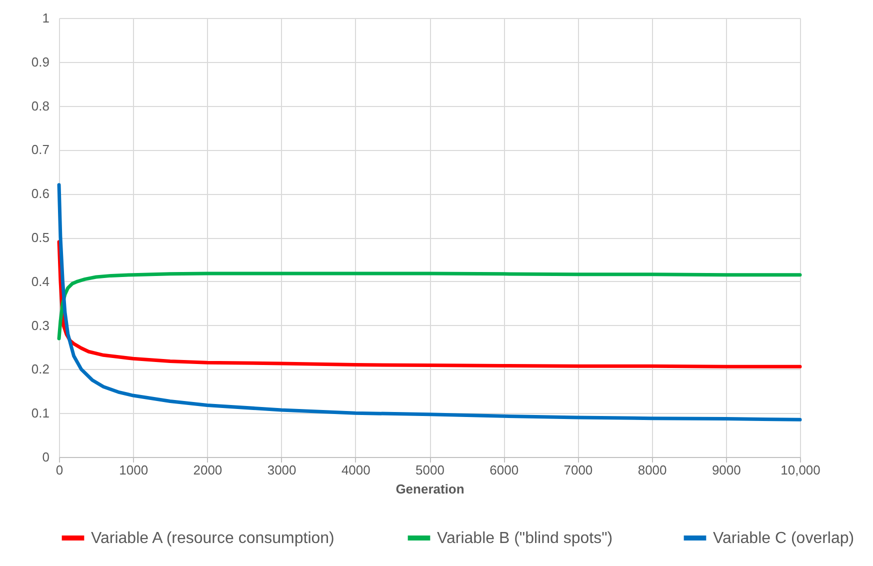 This screenshot has width=873, height=566. Describe the element at coordinates (212, 538) in the screenshot. I see `legend-label: Variable A (resource consumption)` at that location.